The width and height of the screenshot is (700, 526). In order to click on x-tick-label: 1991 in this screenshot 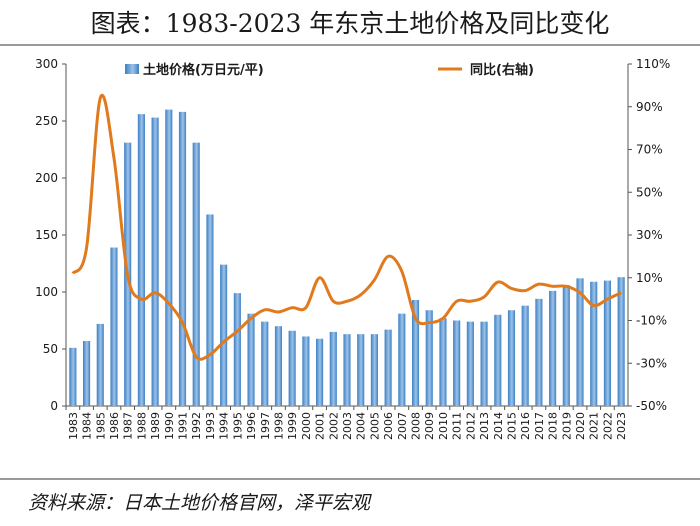, I will do `click(183, 426)`.